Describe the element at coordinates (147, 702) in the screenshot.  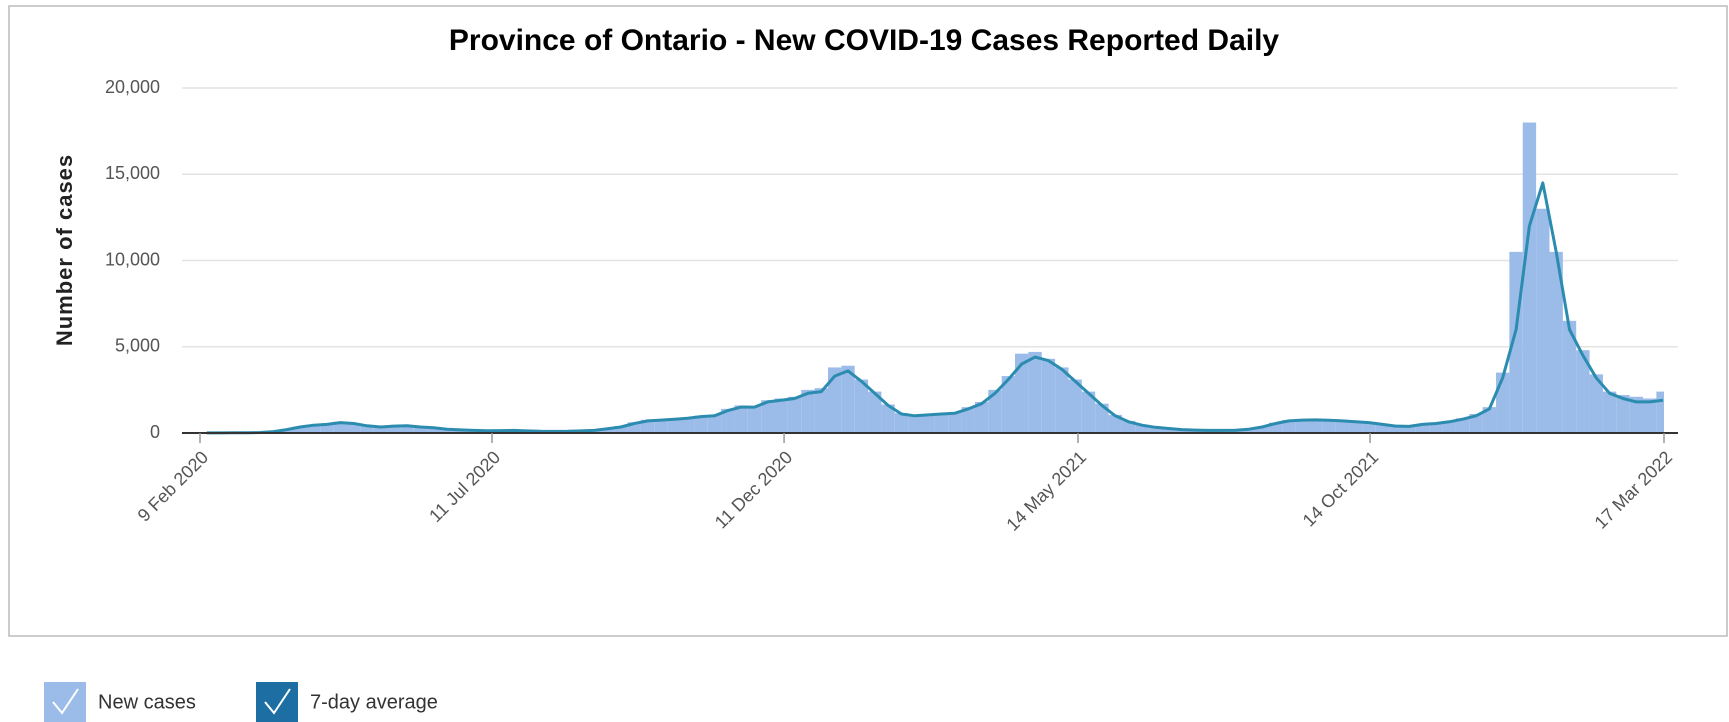
I see `legend-label: New cases` at that location.